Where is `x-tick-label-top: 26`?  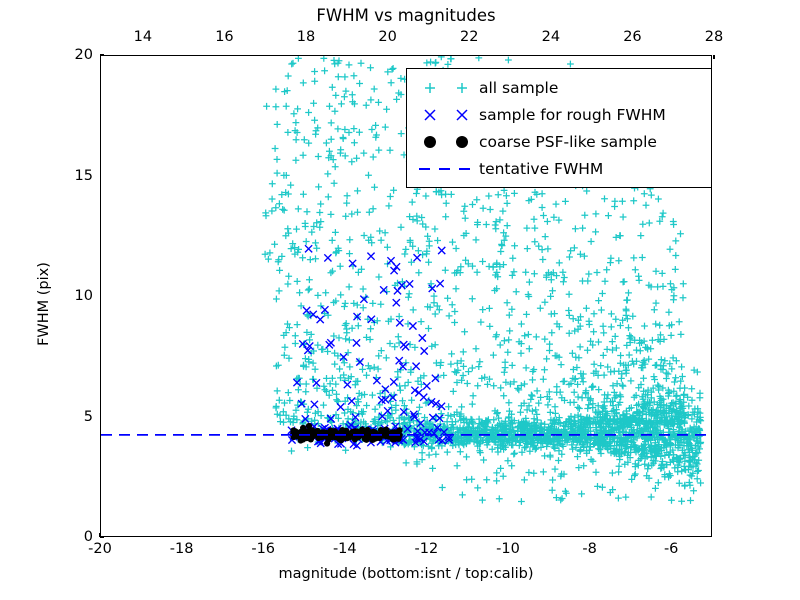
x-tick-label-top: 26 is located at coordinates (632, 37).